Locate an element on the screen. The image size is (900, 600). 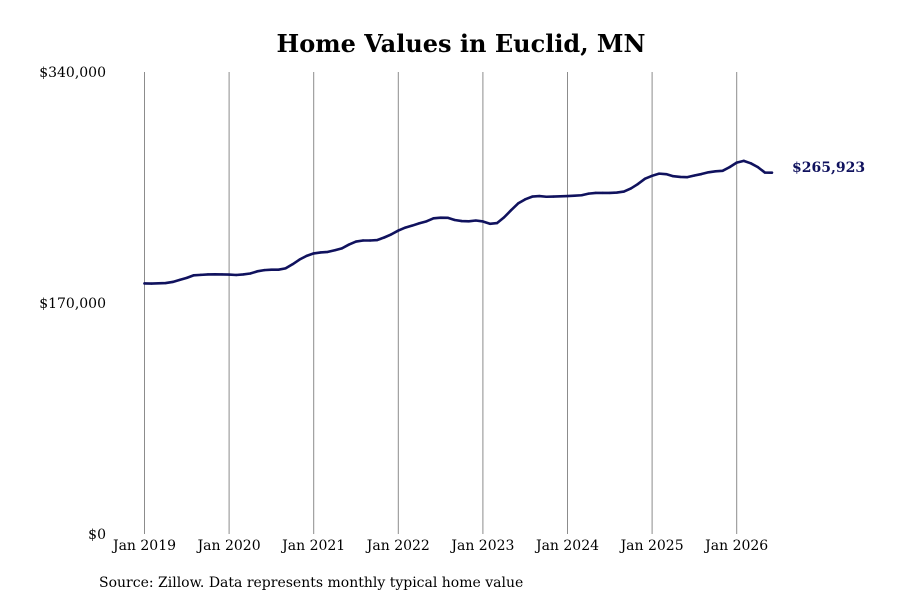
x-tick-label: Jan 2019 is located at coordinates (143, 546).